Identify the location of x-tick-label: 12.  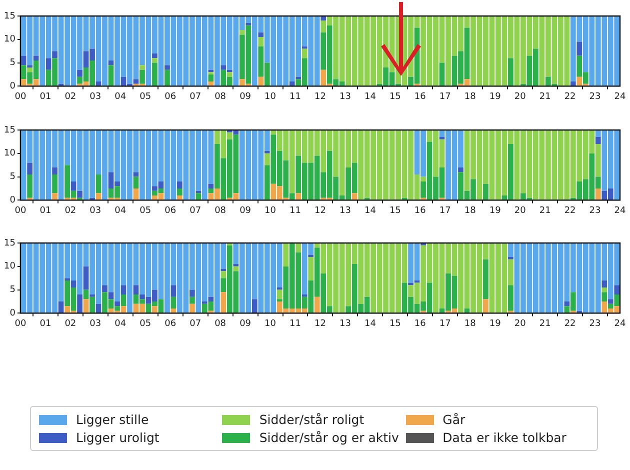
(320, 211).